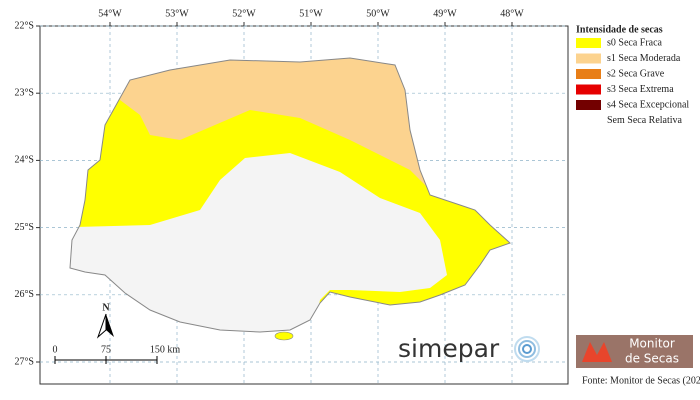 The image size is (700, 400). Describe the element at coordinates (244, 13) in the screenshot. I see `longitude-label: 52°W` at that location.